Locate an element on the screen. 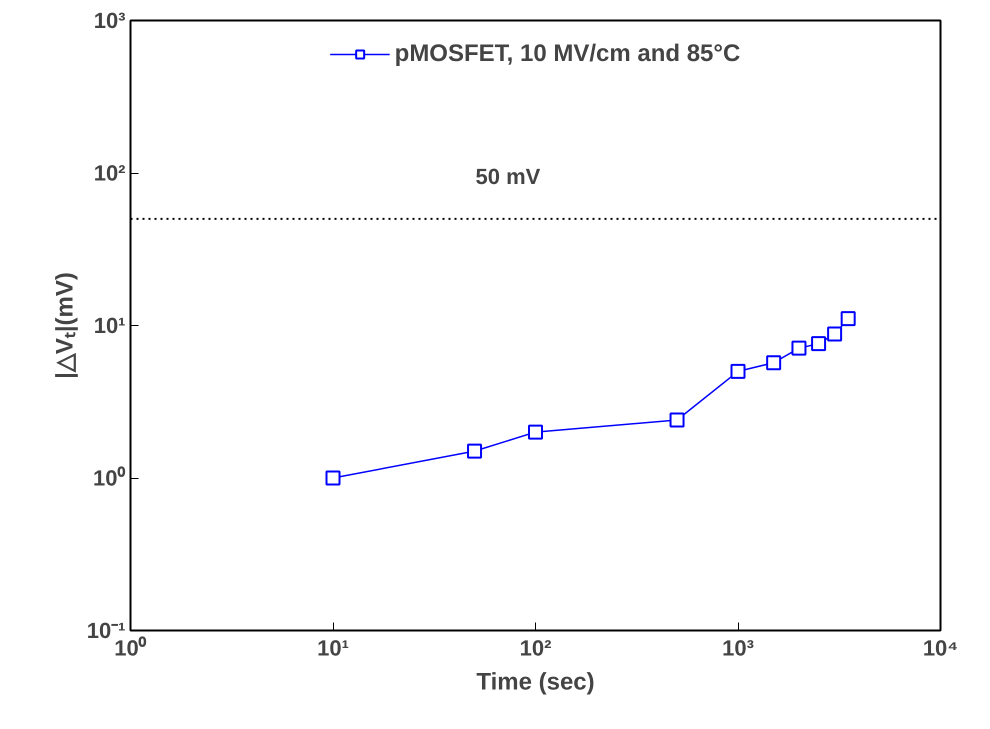 The image size is (990, 729). ref-line-label: 50 mV is located at coordinates (508, 176).